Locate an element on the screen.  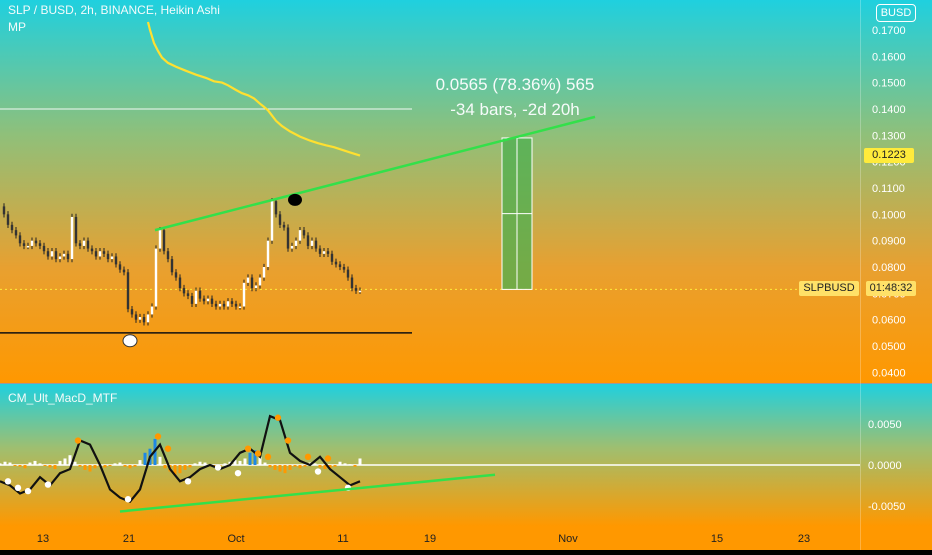
time-axis-tick: 23 is located at coordinates (804, 539).